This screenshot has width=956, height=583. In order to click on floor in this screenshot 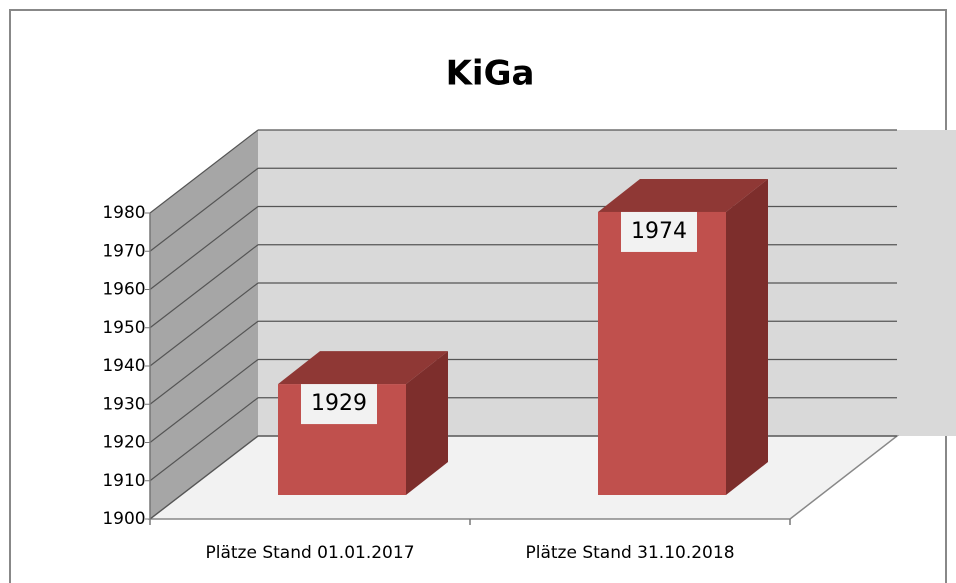, I will do `click(523, 477)`.